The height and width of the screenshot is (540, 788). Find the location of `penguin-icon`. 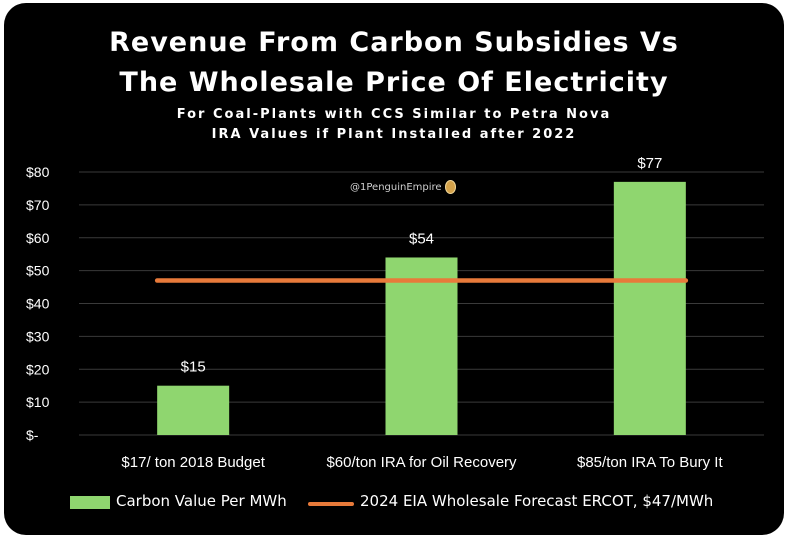

penguin-icon is located at coordinates (450, 187).